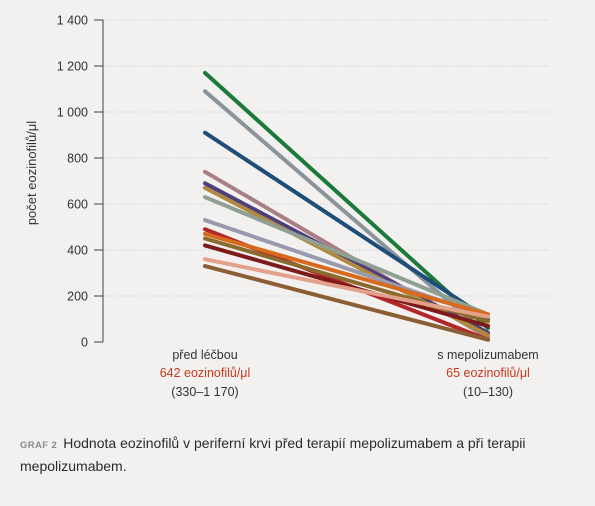  What do you see at coordinates (39, 445) in the screenshot?
I see `caption-tag: GRAF 2` at bounding box center [39, 445].